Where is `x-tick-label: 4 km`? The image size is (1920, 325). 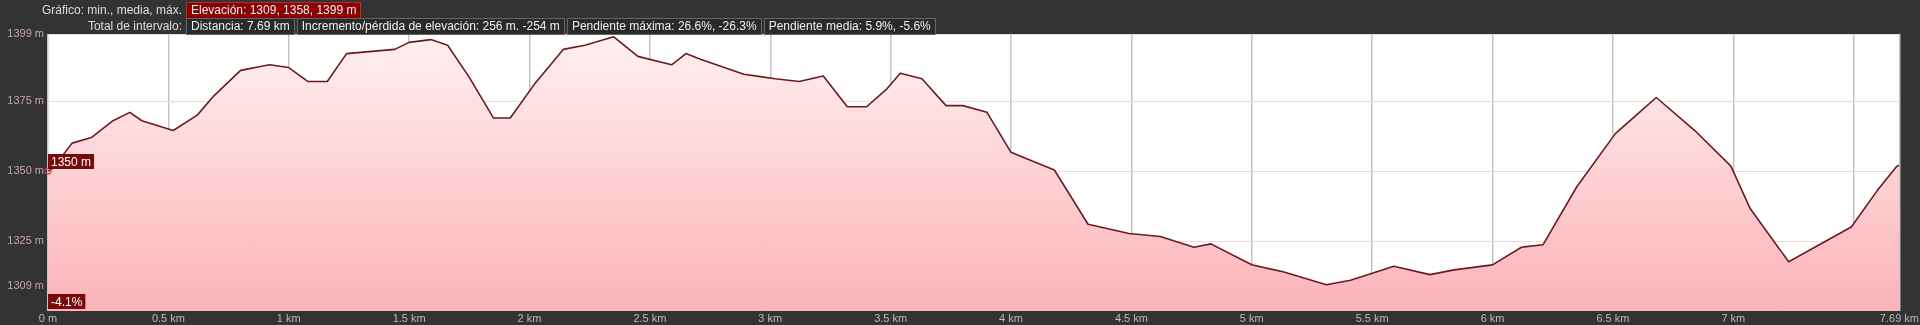
x-tick-label: 4 km is located at coordinates (1011, 317).